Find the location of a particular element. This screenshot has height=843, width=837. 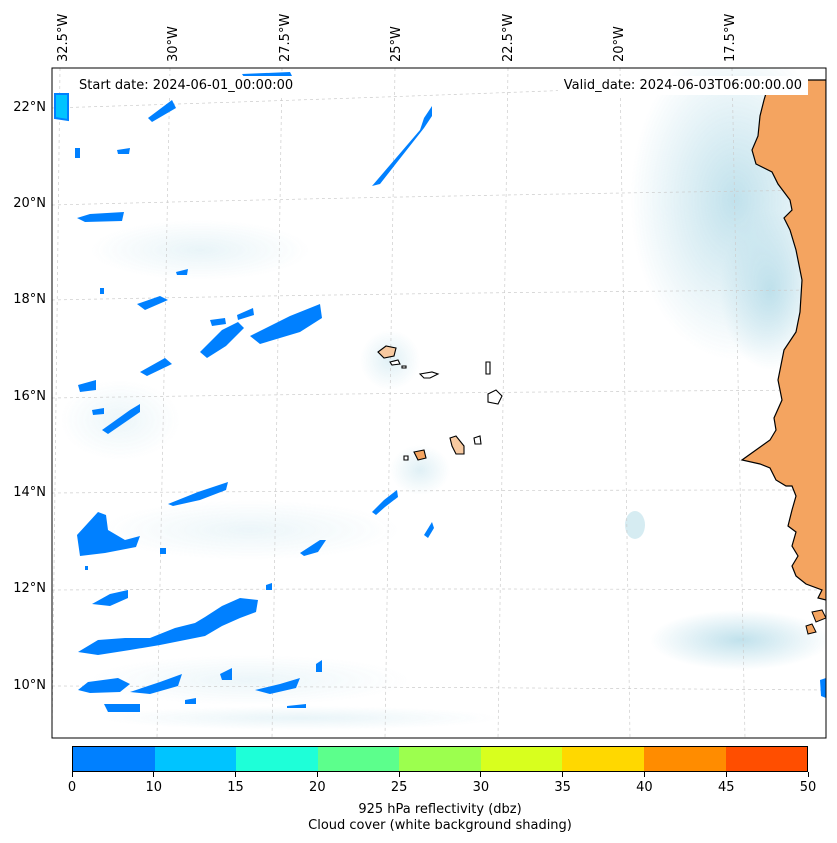

colorbar is located at coordinates (440, 759).